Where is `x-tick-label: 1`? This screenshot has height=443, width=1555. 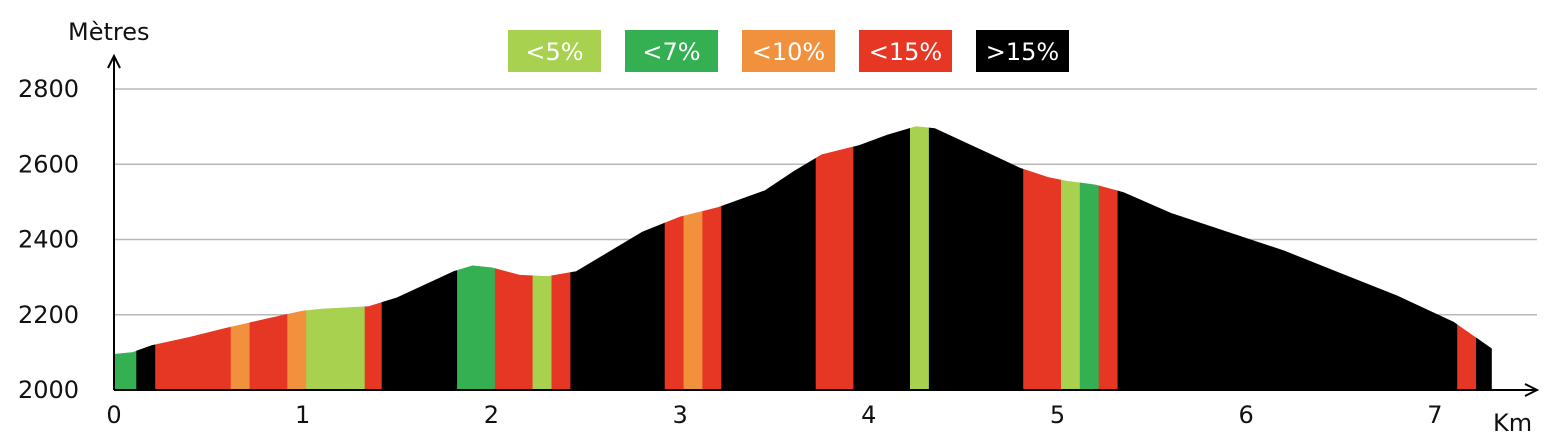
x-tick-label: 1 is located at coordinates (302, 415).